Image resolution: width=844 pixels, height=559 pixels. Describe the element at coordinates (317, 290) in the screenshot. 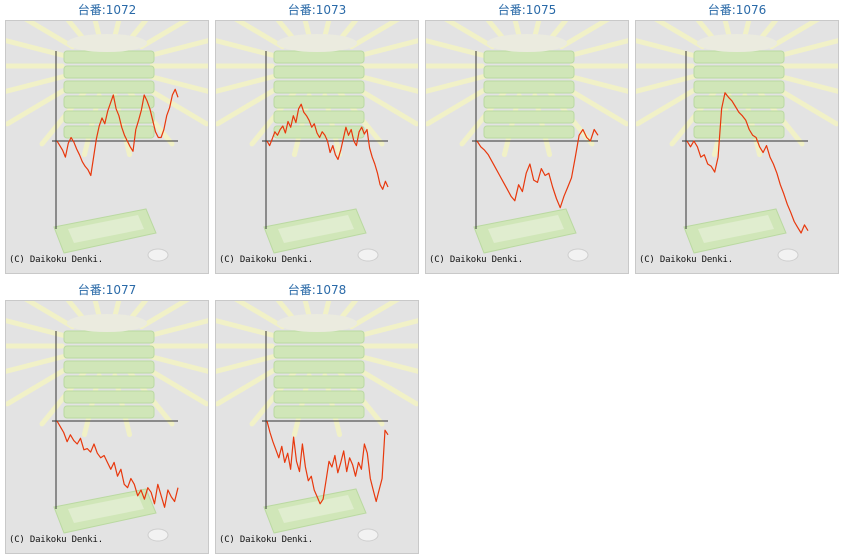

I see `chart-title: 台番:1078` at that location.